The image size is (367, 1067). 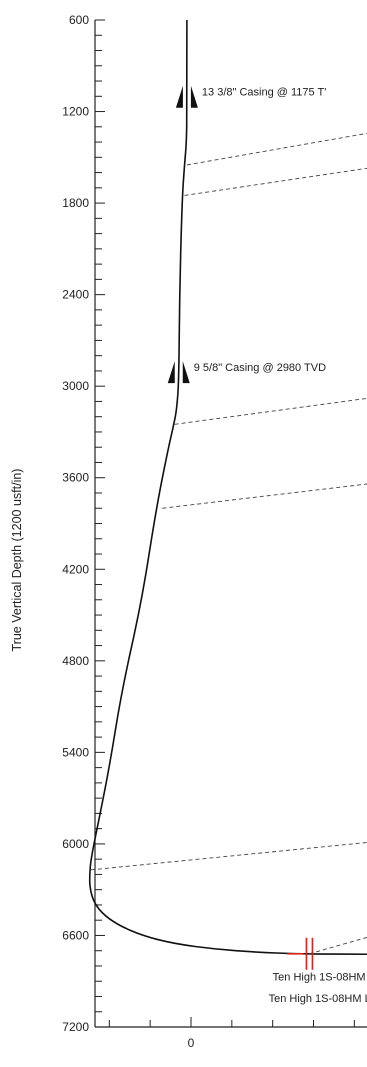 I want to click on x-tick-label: 0, so click(x=191, y=1043).